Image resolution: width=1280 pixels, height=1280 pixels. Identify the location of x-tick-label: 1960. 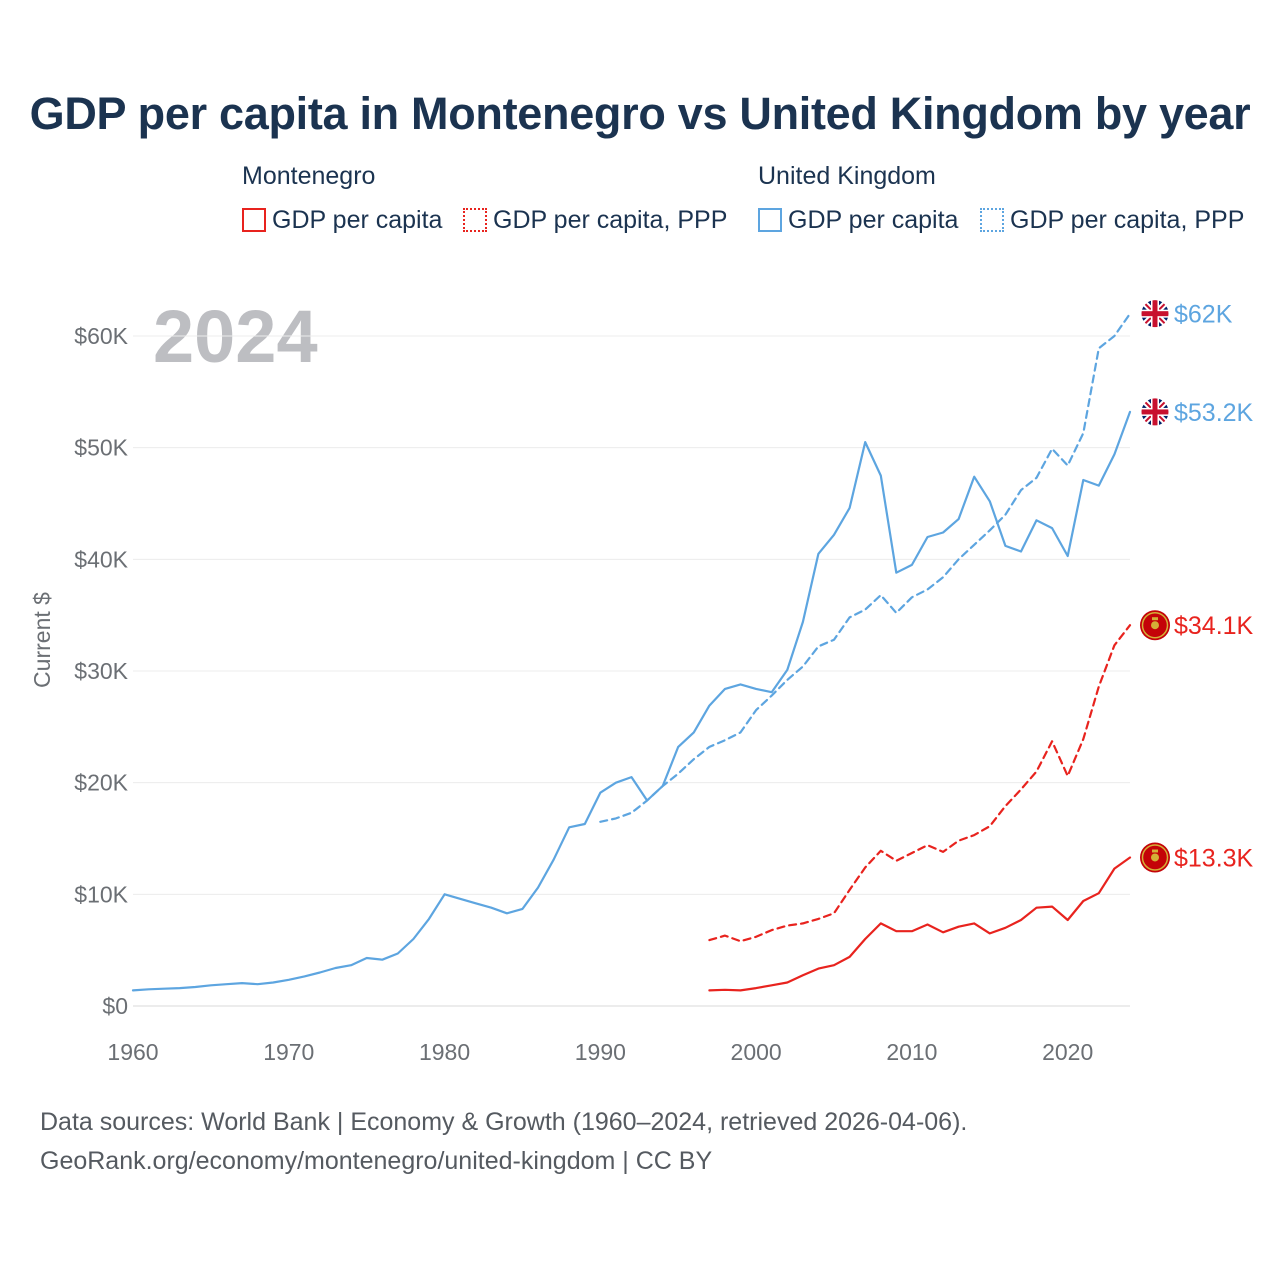
(132, 1052).